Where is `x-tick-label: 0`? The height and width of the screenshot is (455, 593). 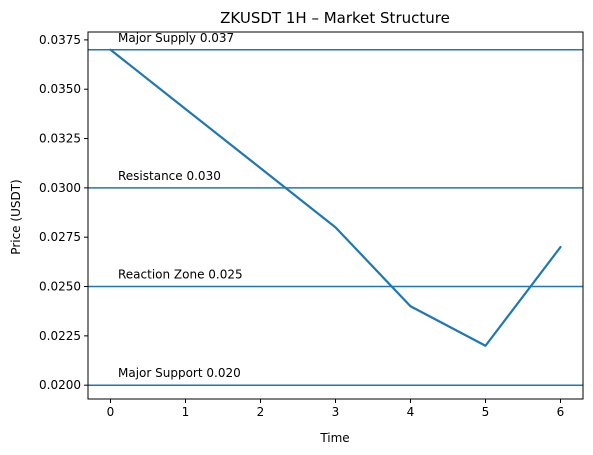
x-tick-label: 0 is located at coordinates (111, 412).